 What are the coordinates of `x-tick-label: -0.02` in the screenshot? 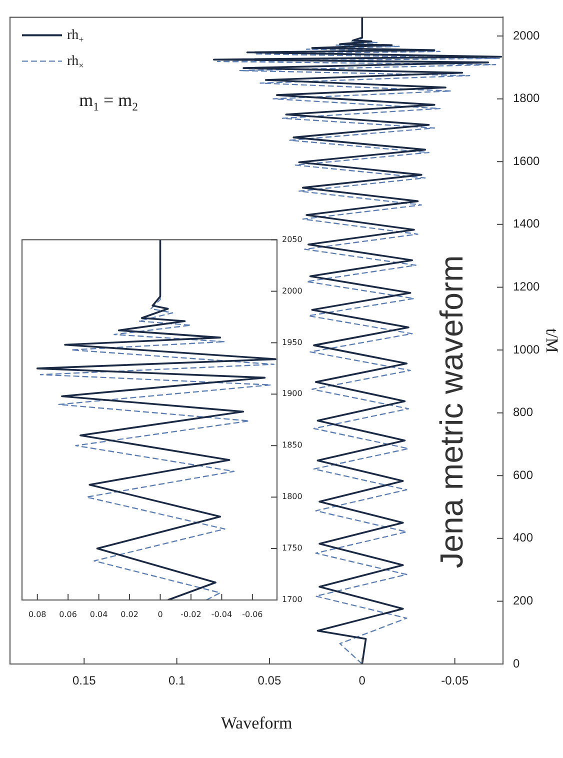 It's located at (191, 614).